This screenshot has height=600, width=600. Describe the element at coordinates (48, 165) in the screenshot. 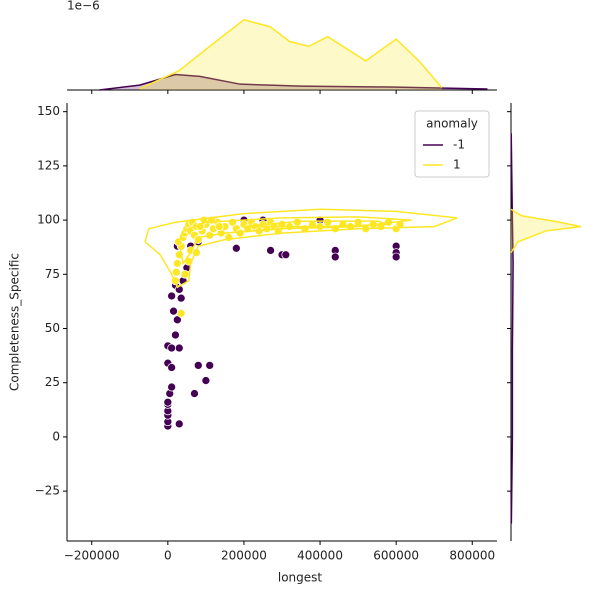

I see `y-tick-label: 125` at that location.